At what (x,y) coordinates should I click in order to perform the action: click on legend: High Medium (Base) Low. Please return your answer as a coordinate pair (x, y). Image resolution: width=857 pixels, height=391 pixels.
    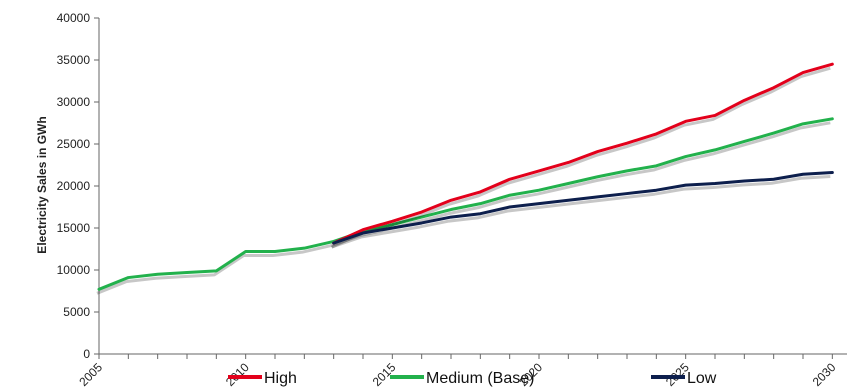
    Looking at the image, I should click on (472, 378).